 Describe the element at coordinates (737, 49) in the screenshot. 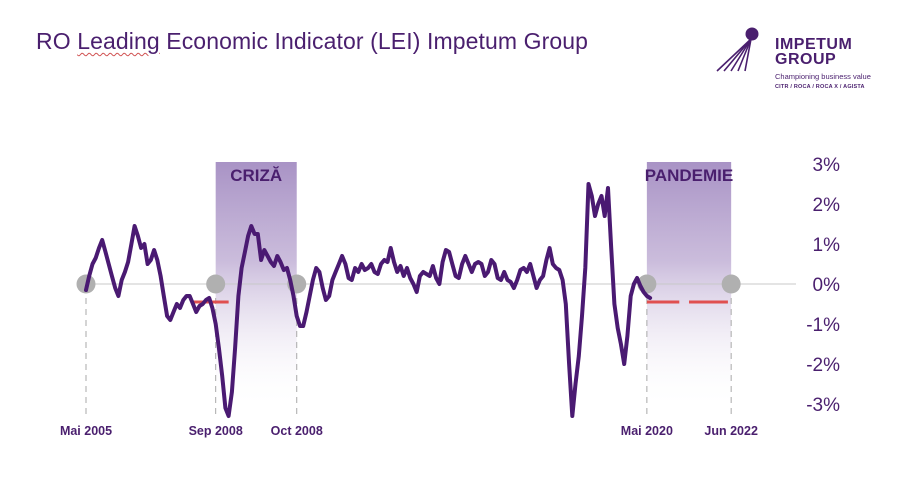

I see `impetum-logo-mark-icon` at that location.